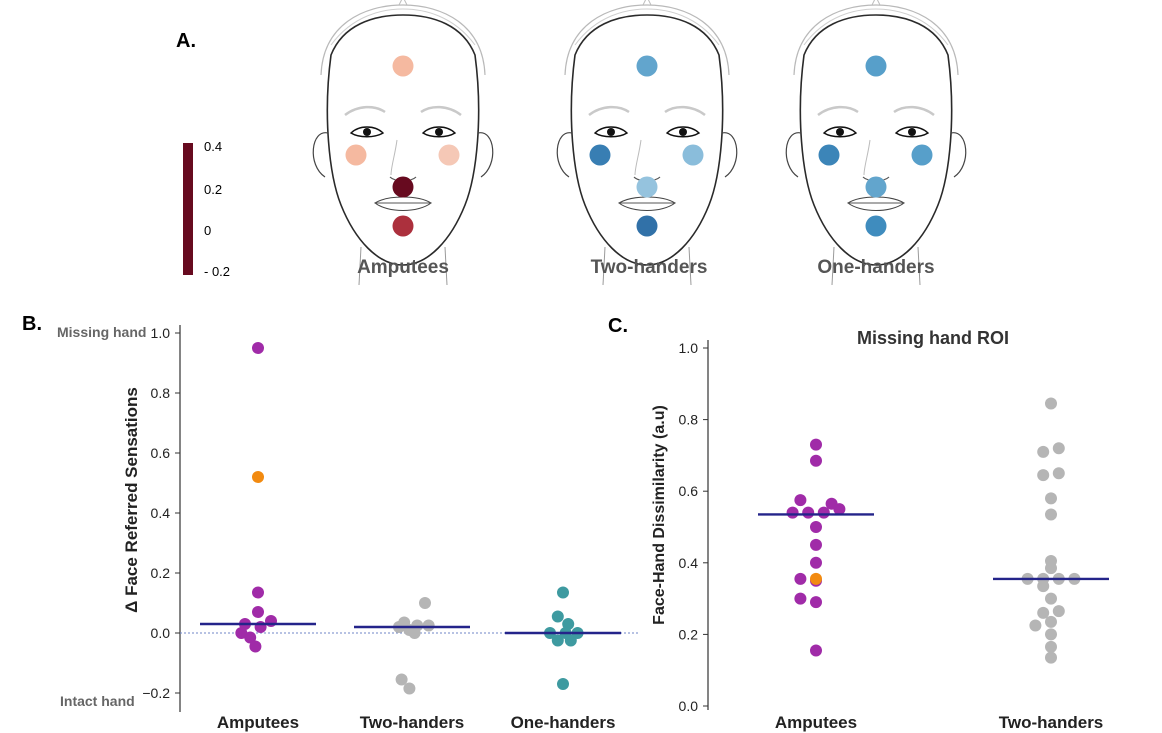 The height and width of the screenshot is (733, 1162). I want to click on panel-c-y-axis-label: Face-Hand Dissimilarity (a.u), so click(659, 515).